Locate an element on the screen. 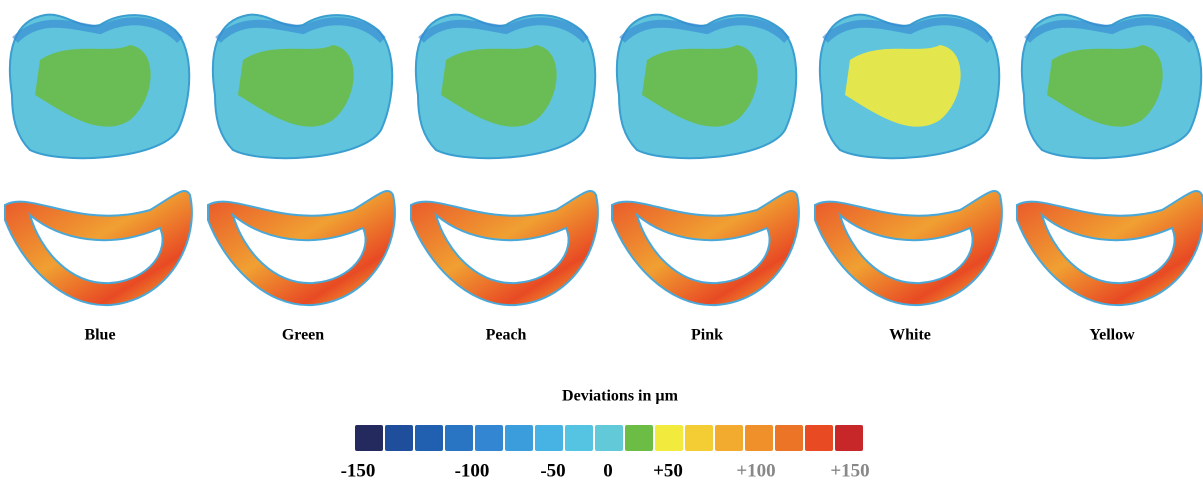 The width and height of the screenshot is (1203, 489). scale-tick-label: 0 is located at coordinates (608, 470).